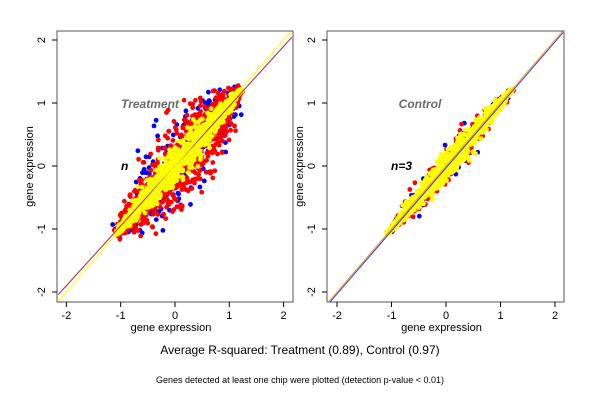 The width and height of the screenshot is (600, 400). I want to click on x-tick-label: 1, so click(500, 316).